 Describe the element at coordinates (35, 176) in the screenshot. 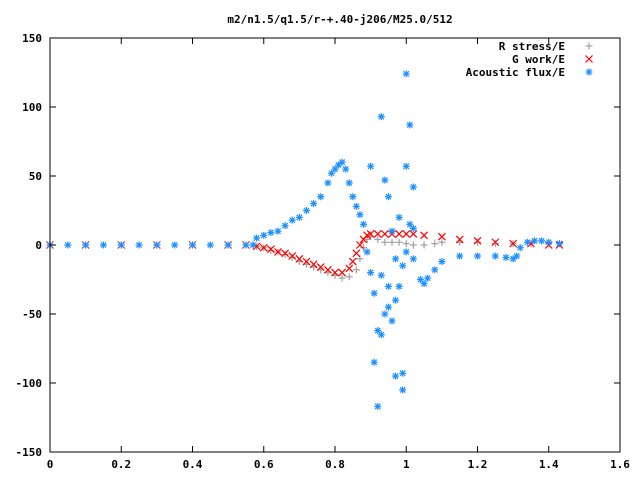

I see `y-tick-label: 50` at that location.